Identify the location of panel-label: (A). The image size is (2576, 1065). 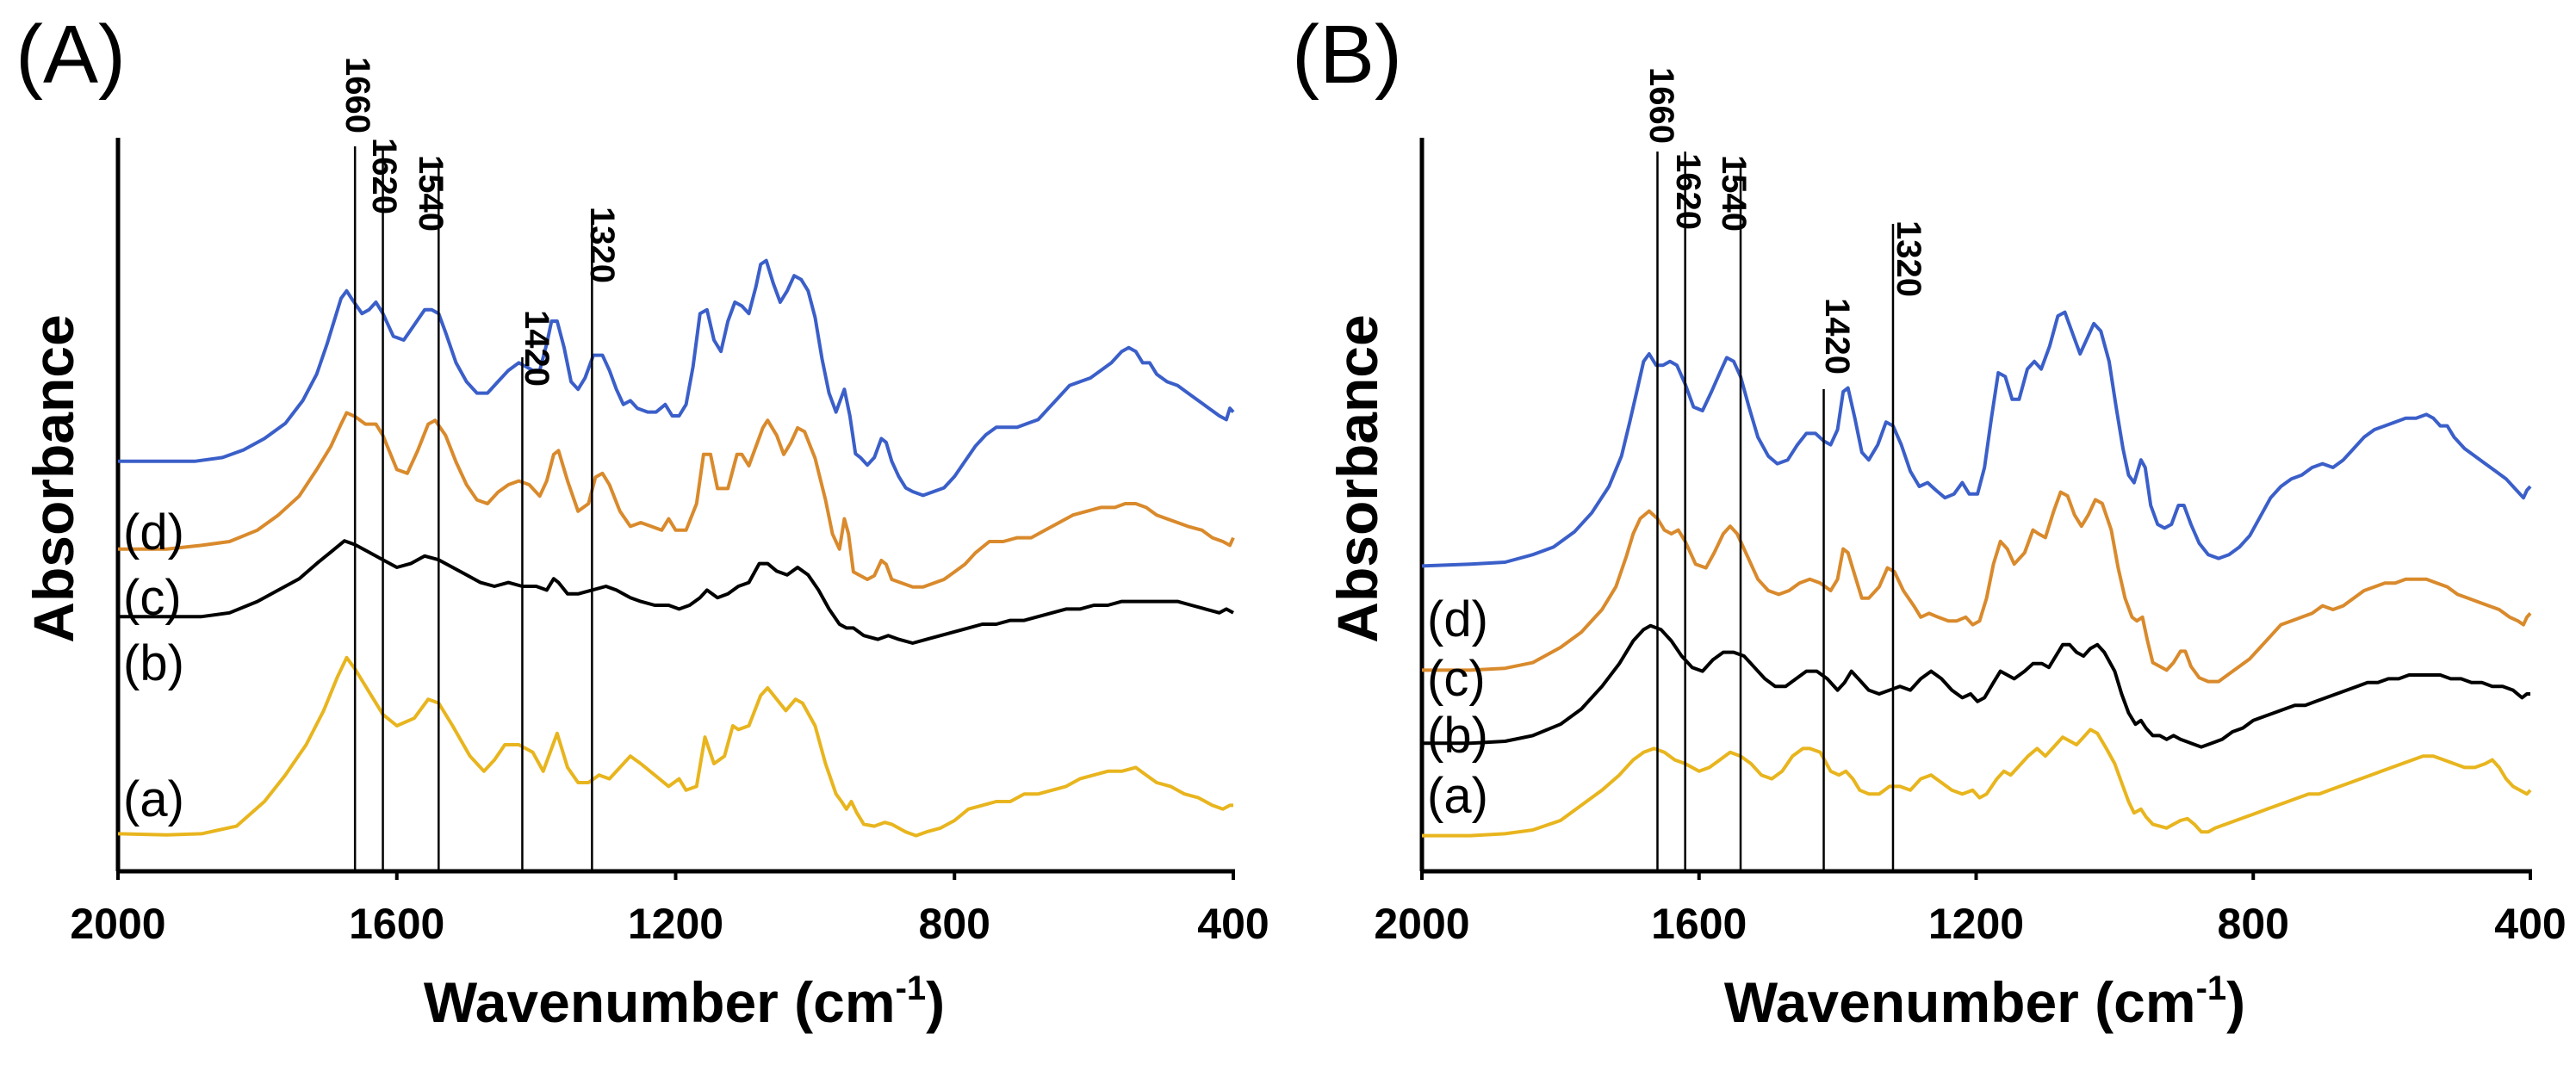
(71, 55).